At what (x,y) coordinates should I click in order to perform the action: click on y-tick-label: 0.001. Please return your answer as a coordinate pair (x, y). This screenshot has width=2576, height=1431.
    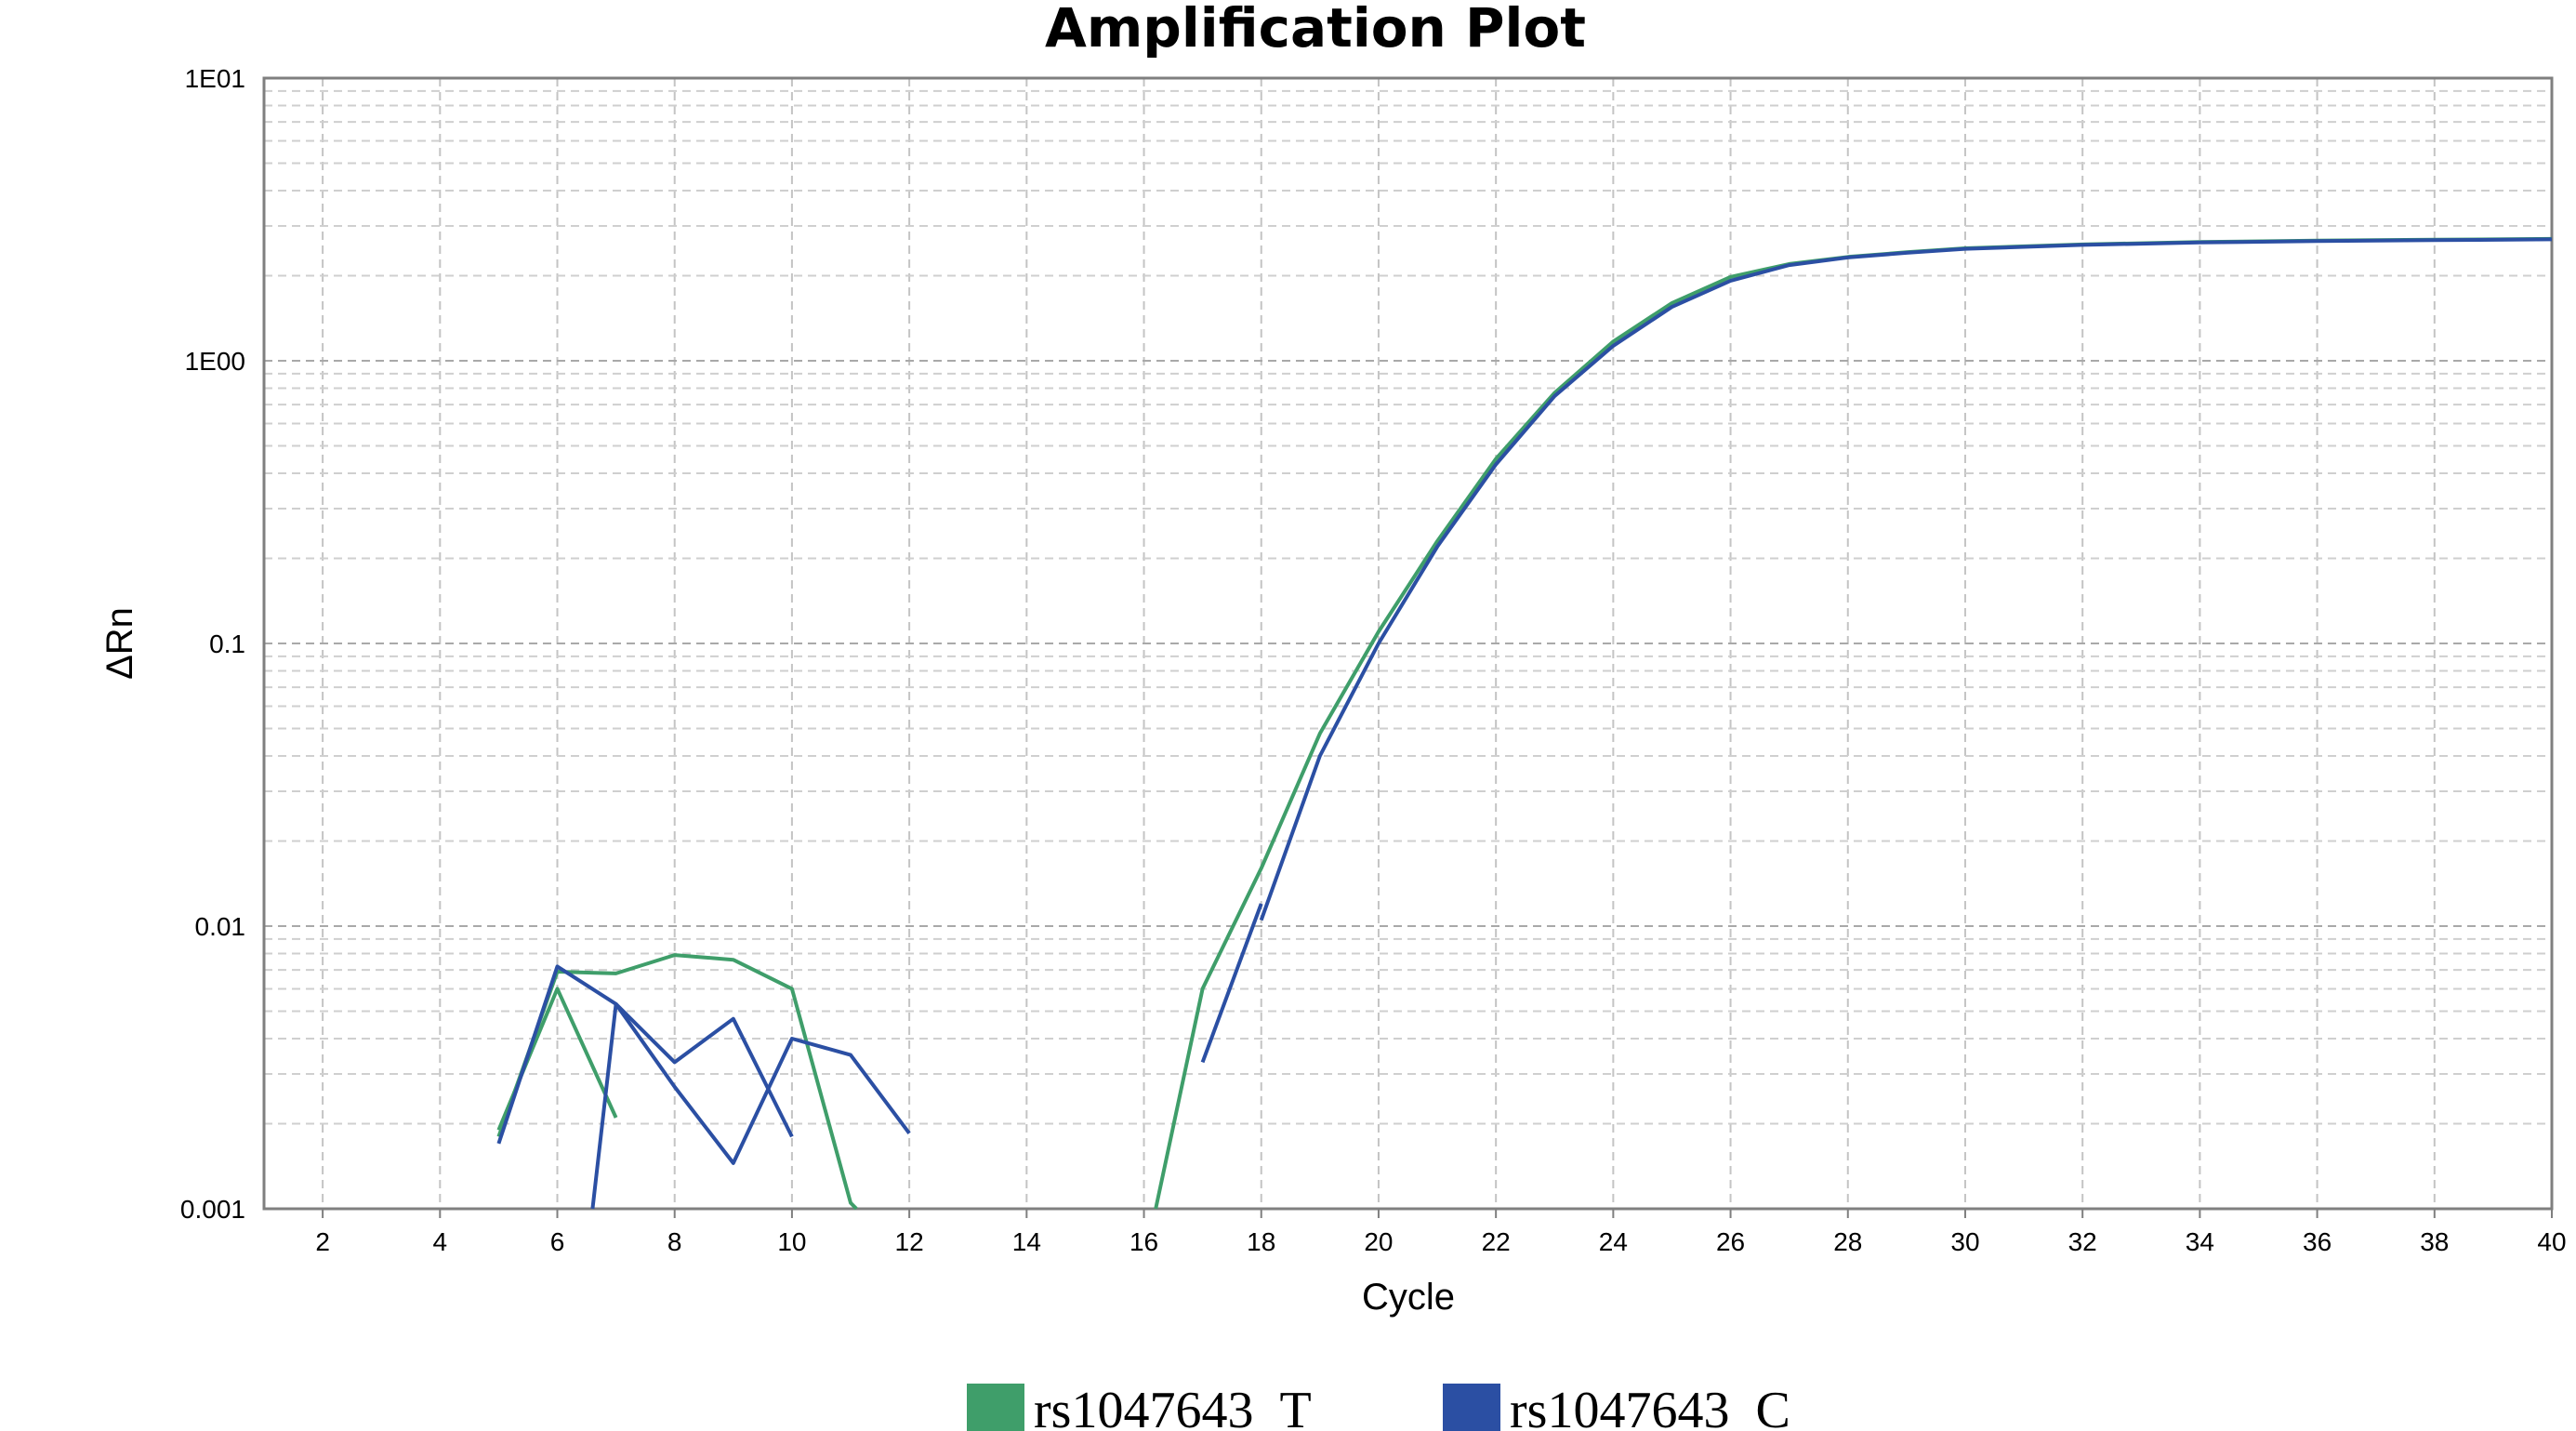
    Looking at the image, I should click on (212, 1209).